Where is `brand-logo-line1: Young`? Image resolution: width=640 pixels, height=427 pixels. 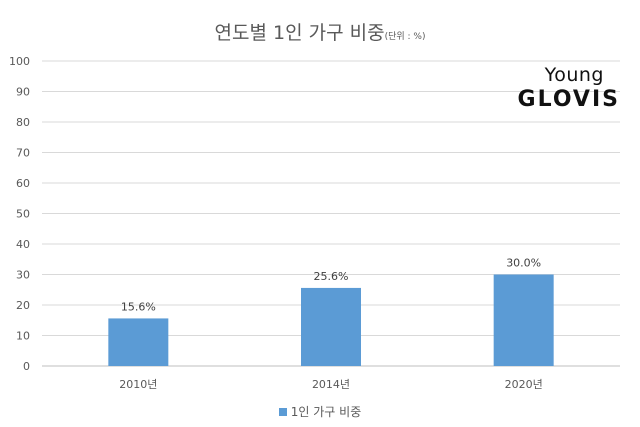 brand-logo-line1: Young is located at coordinates (574, 75).